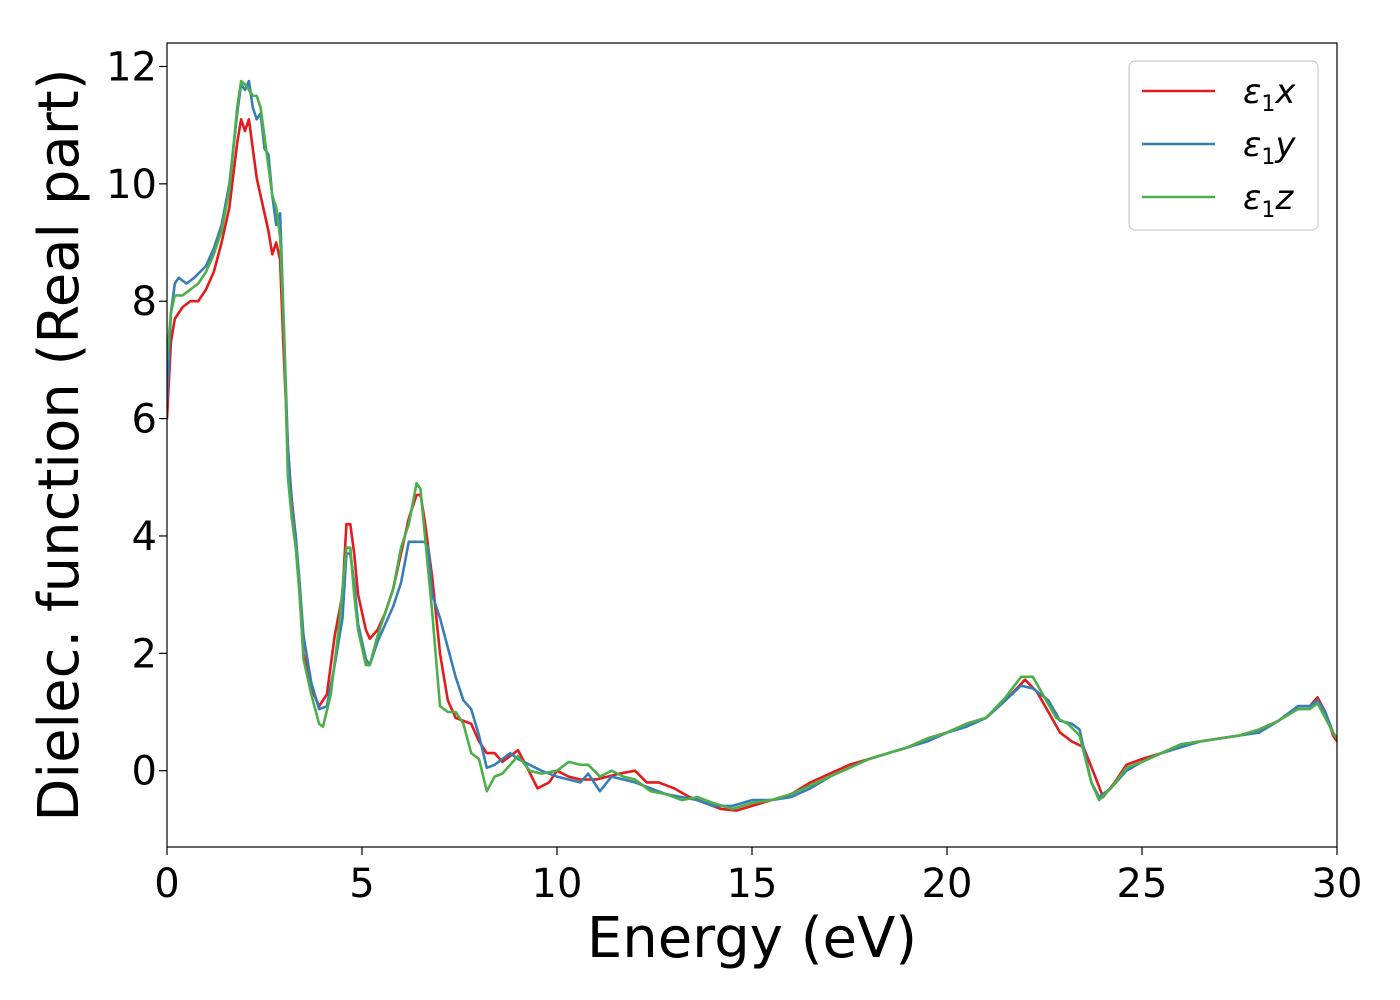  What do you see at coordinates (59, 444) in the screenshot?
I see `y-axis-label: Dielec. function (Real part)` at bounding box center [59, 444].